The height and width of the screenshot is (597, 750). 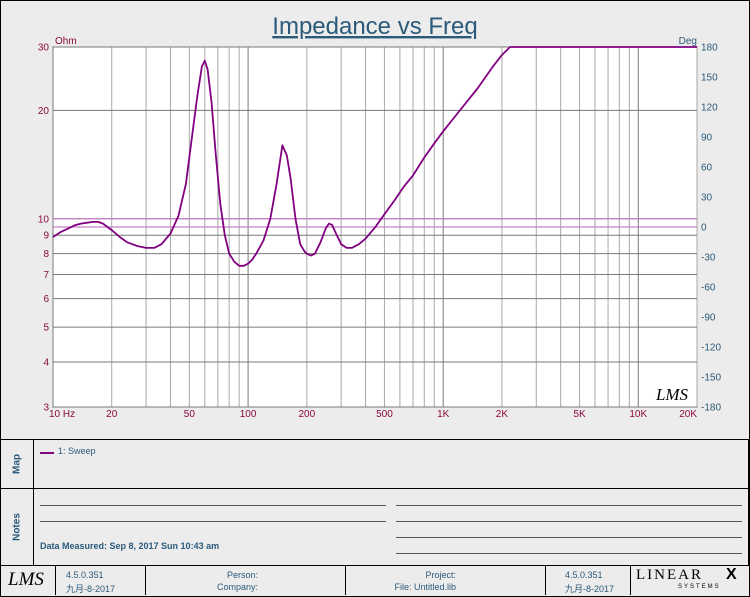 I want to click on x-tick-label: 50, so click(x=190, y=414).